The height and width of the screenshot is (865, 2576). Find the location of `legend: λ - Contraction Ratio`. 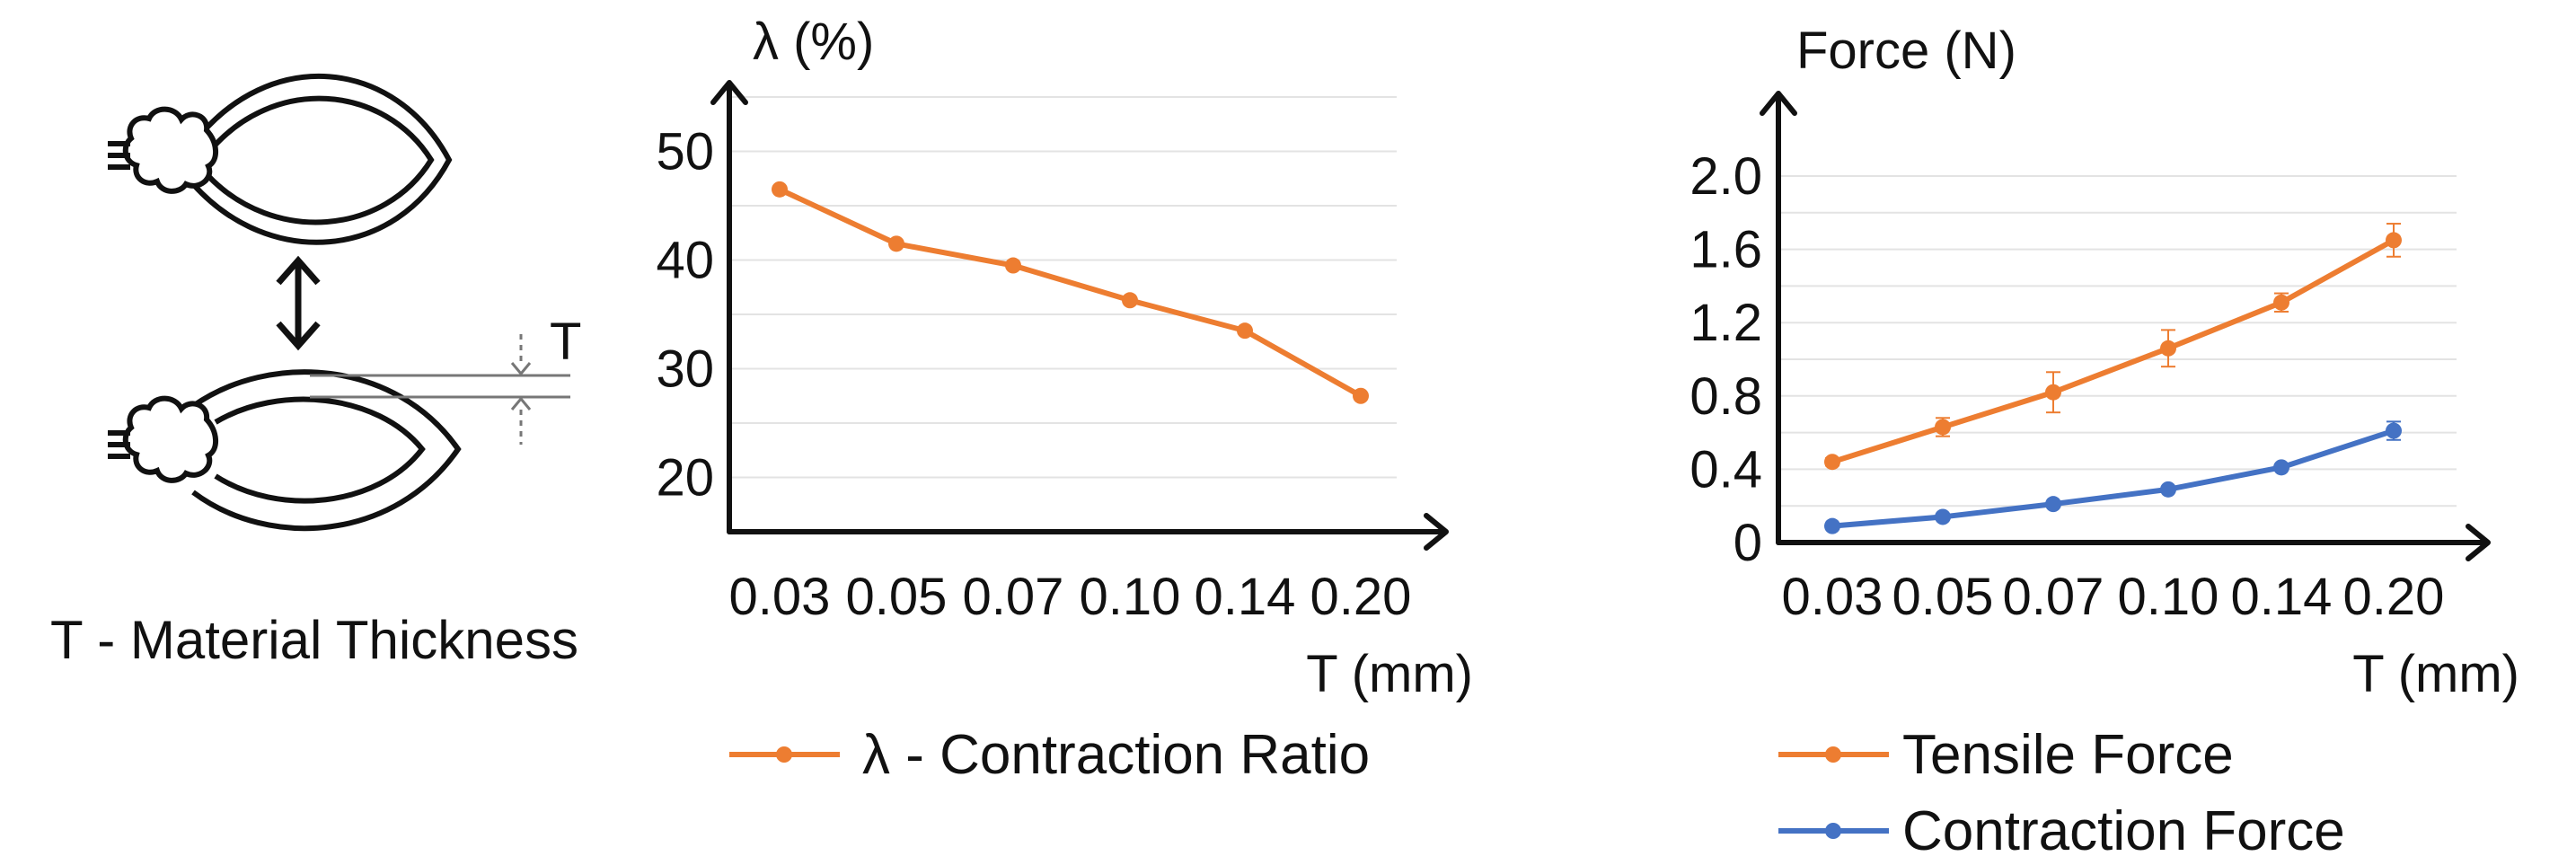

legend: λ - Contraction Ratio is located at coordinates (1049, 755).